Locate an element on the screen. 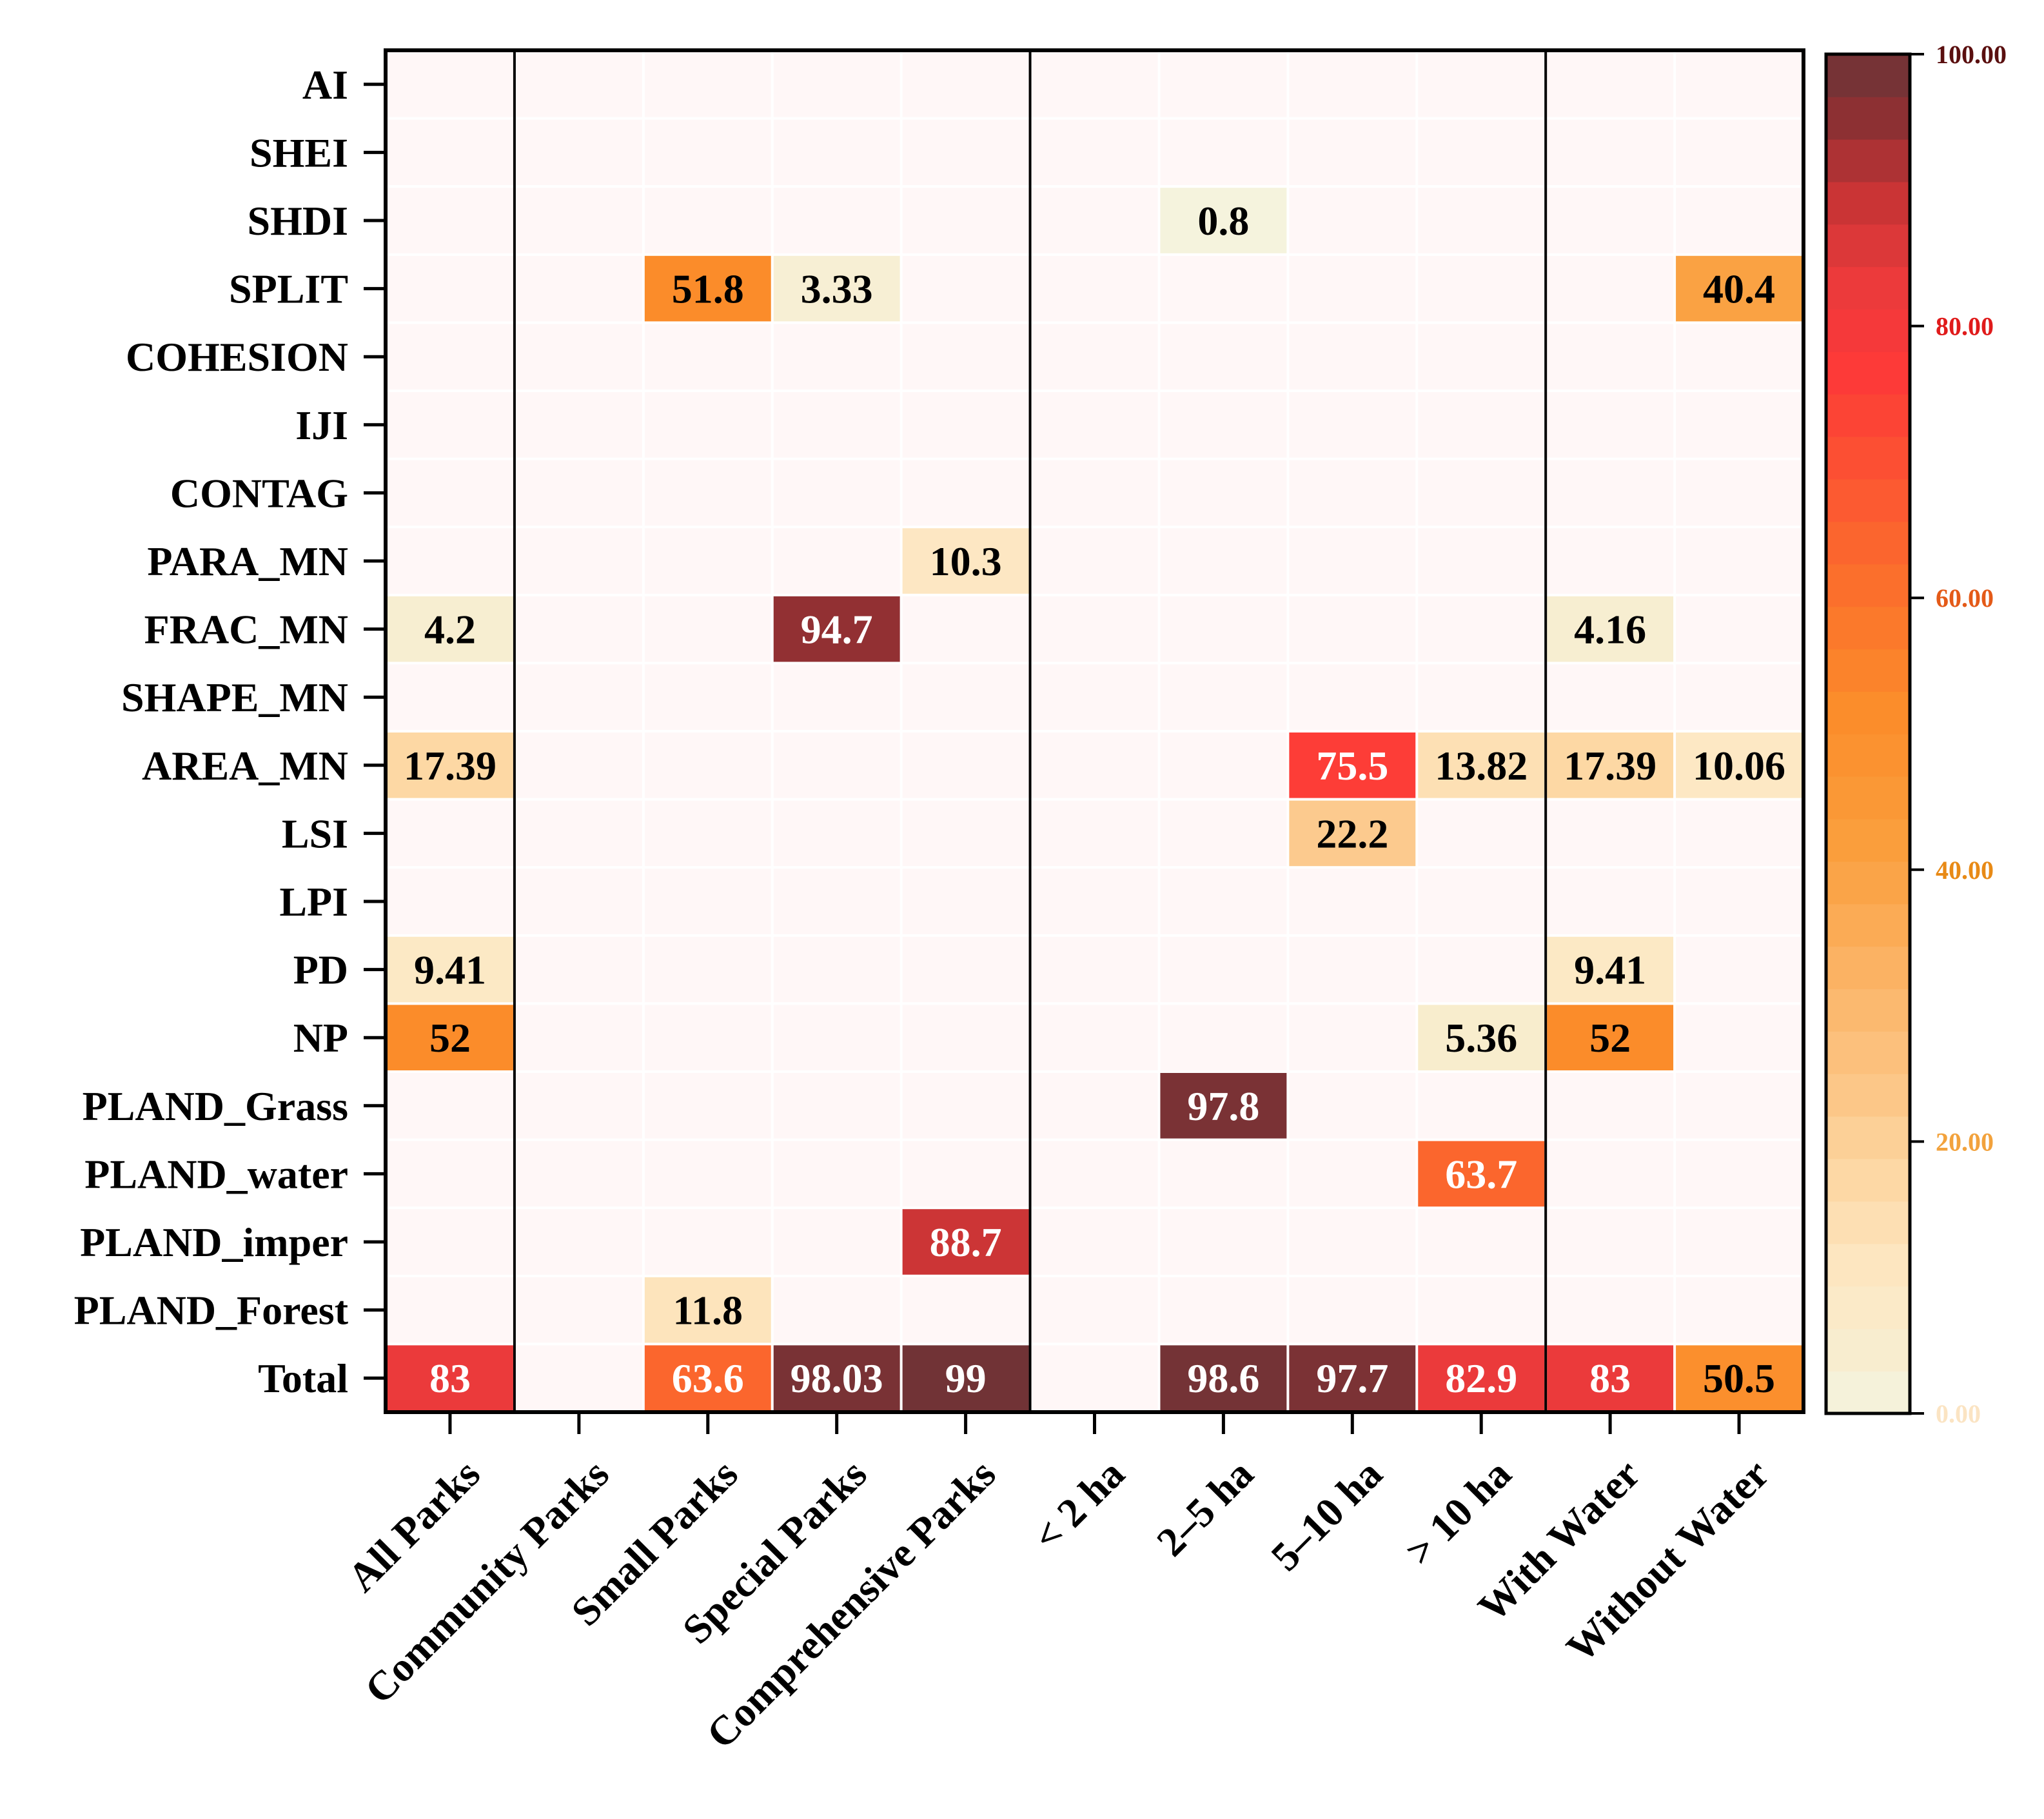 The image size is (2044, 1819). colorbar-tick-label: 60.00 is located at coordinates (1965, 598).